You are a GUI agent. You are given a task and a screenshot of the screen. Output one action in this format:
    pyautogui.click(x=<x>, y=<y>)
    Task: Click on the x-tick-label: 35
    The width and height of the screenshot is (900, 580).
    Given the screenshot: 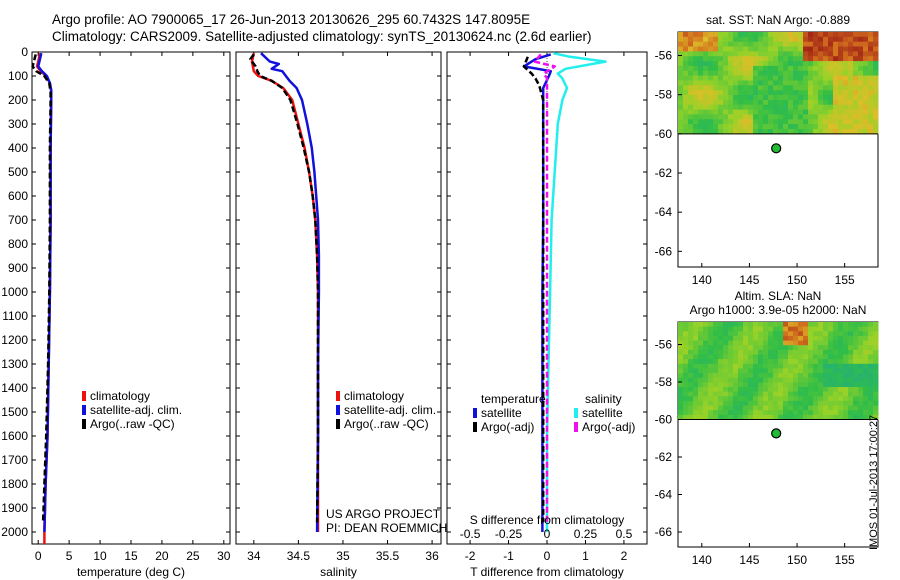 What is the action you would take?
    pyautogui.click(x=343, y=556)
    